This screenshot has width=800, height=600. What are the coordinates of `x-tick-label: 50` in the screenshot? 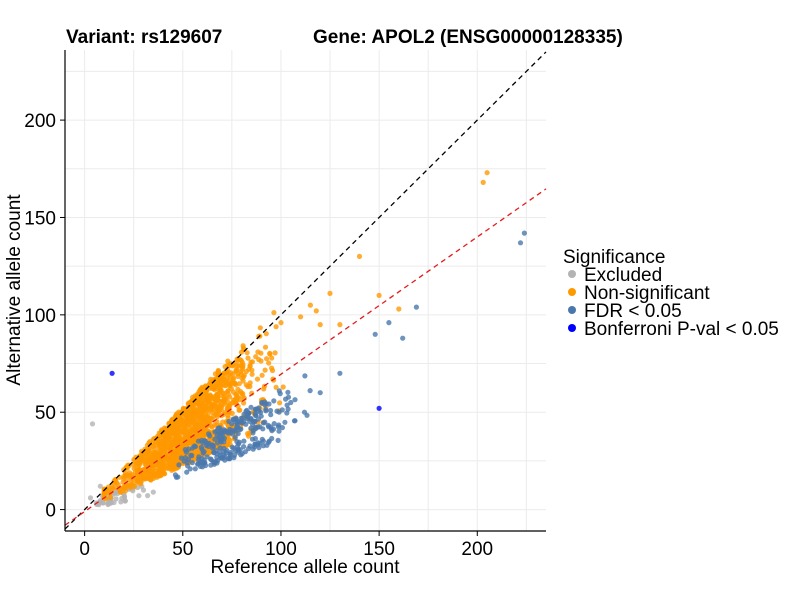 It's located at (182, 549).